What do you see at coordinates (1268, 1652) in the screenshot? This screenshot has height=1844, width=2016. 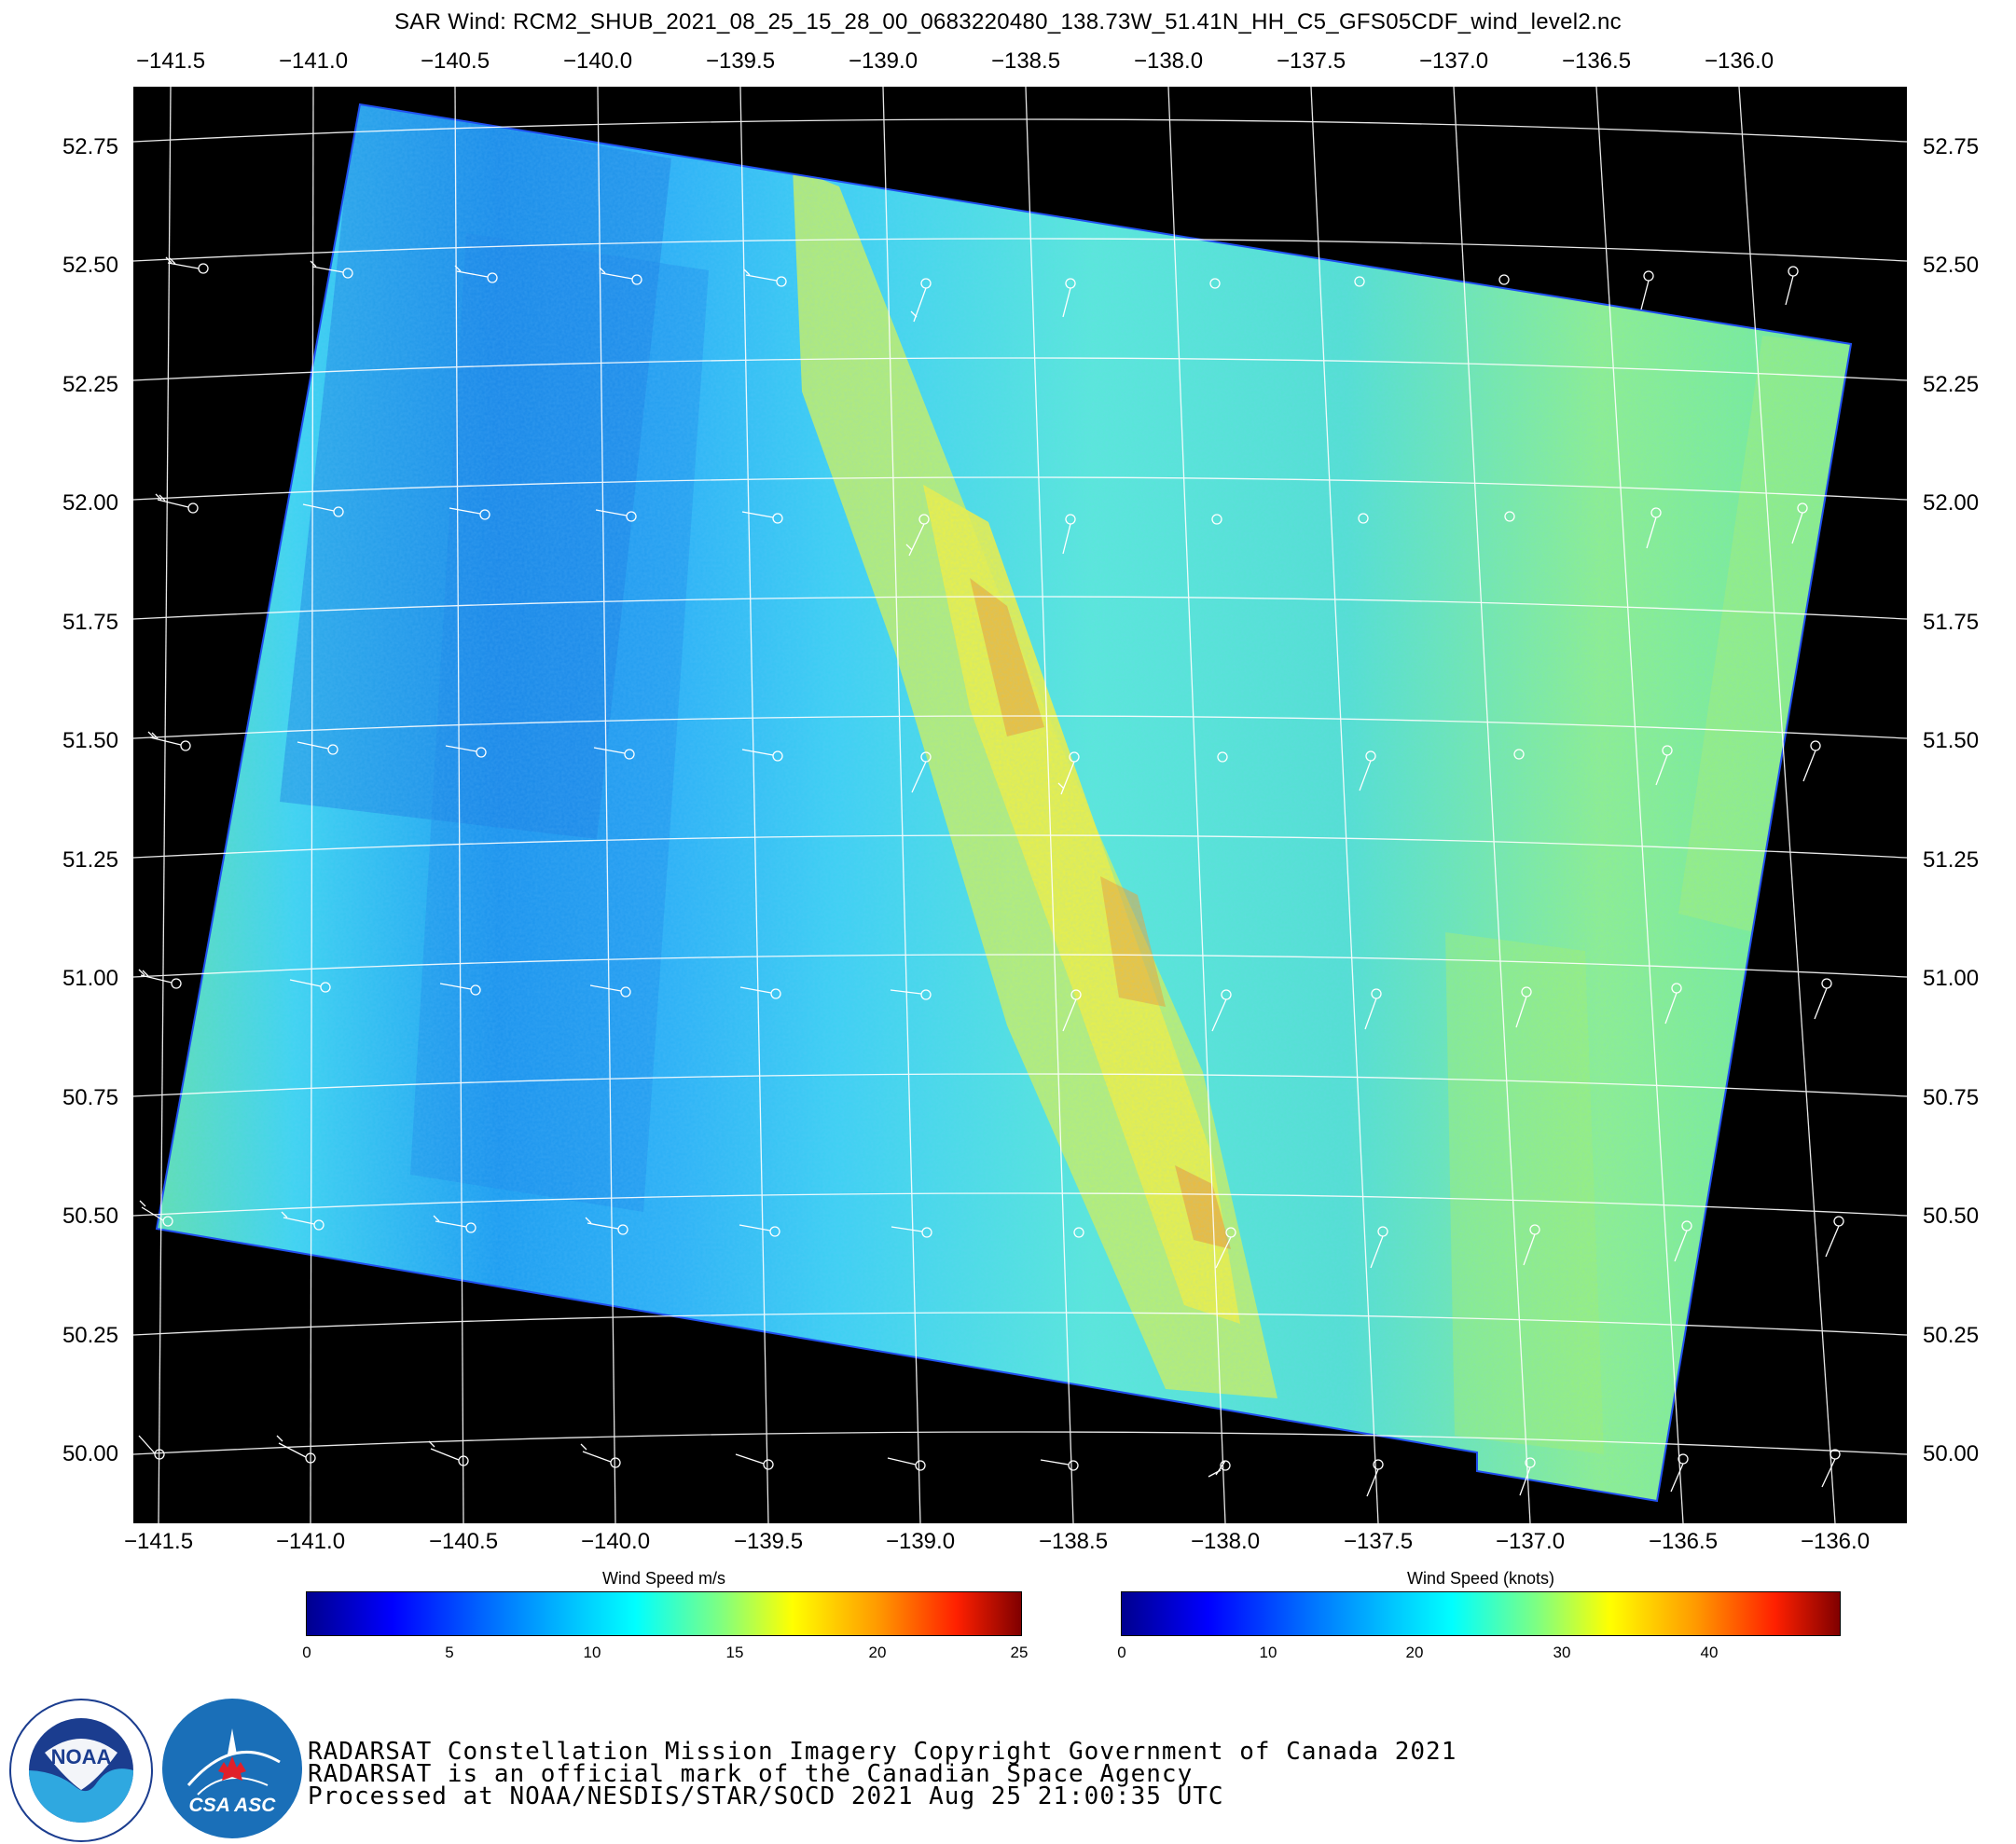 I see `colorbar-knots-tick: 10` at bounding box center [1268, 1652].